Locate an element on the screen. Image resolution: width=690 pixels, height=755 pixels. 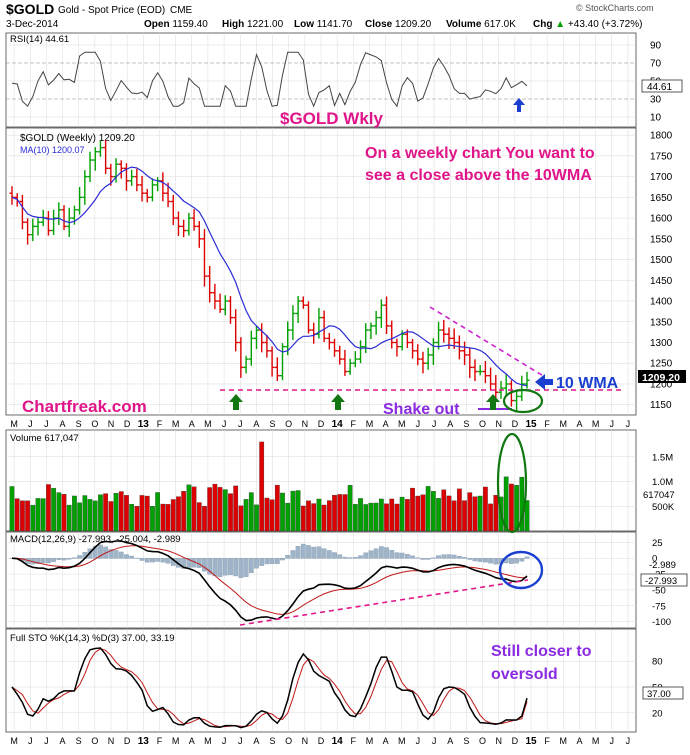
x-tick-label-bottom: F is located at coordinates (547, 741).